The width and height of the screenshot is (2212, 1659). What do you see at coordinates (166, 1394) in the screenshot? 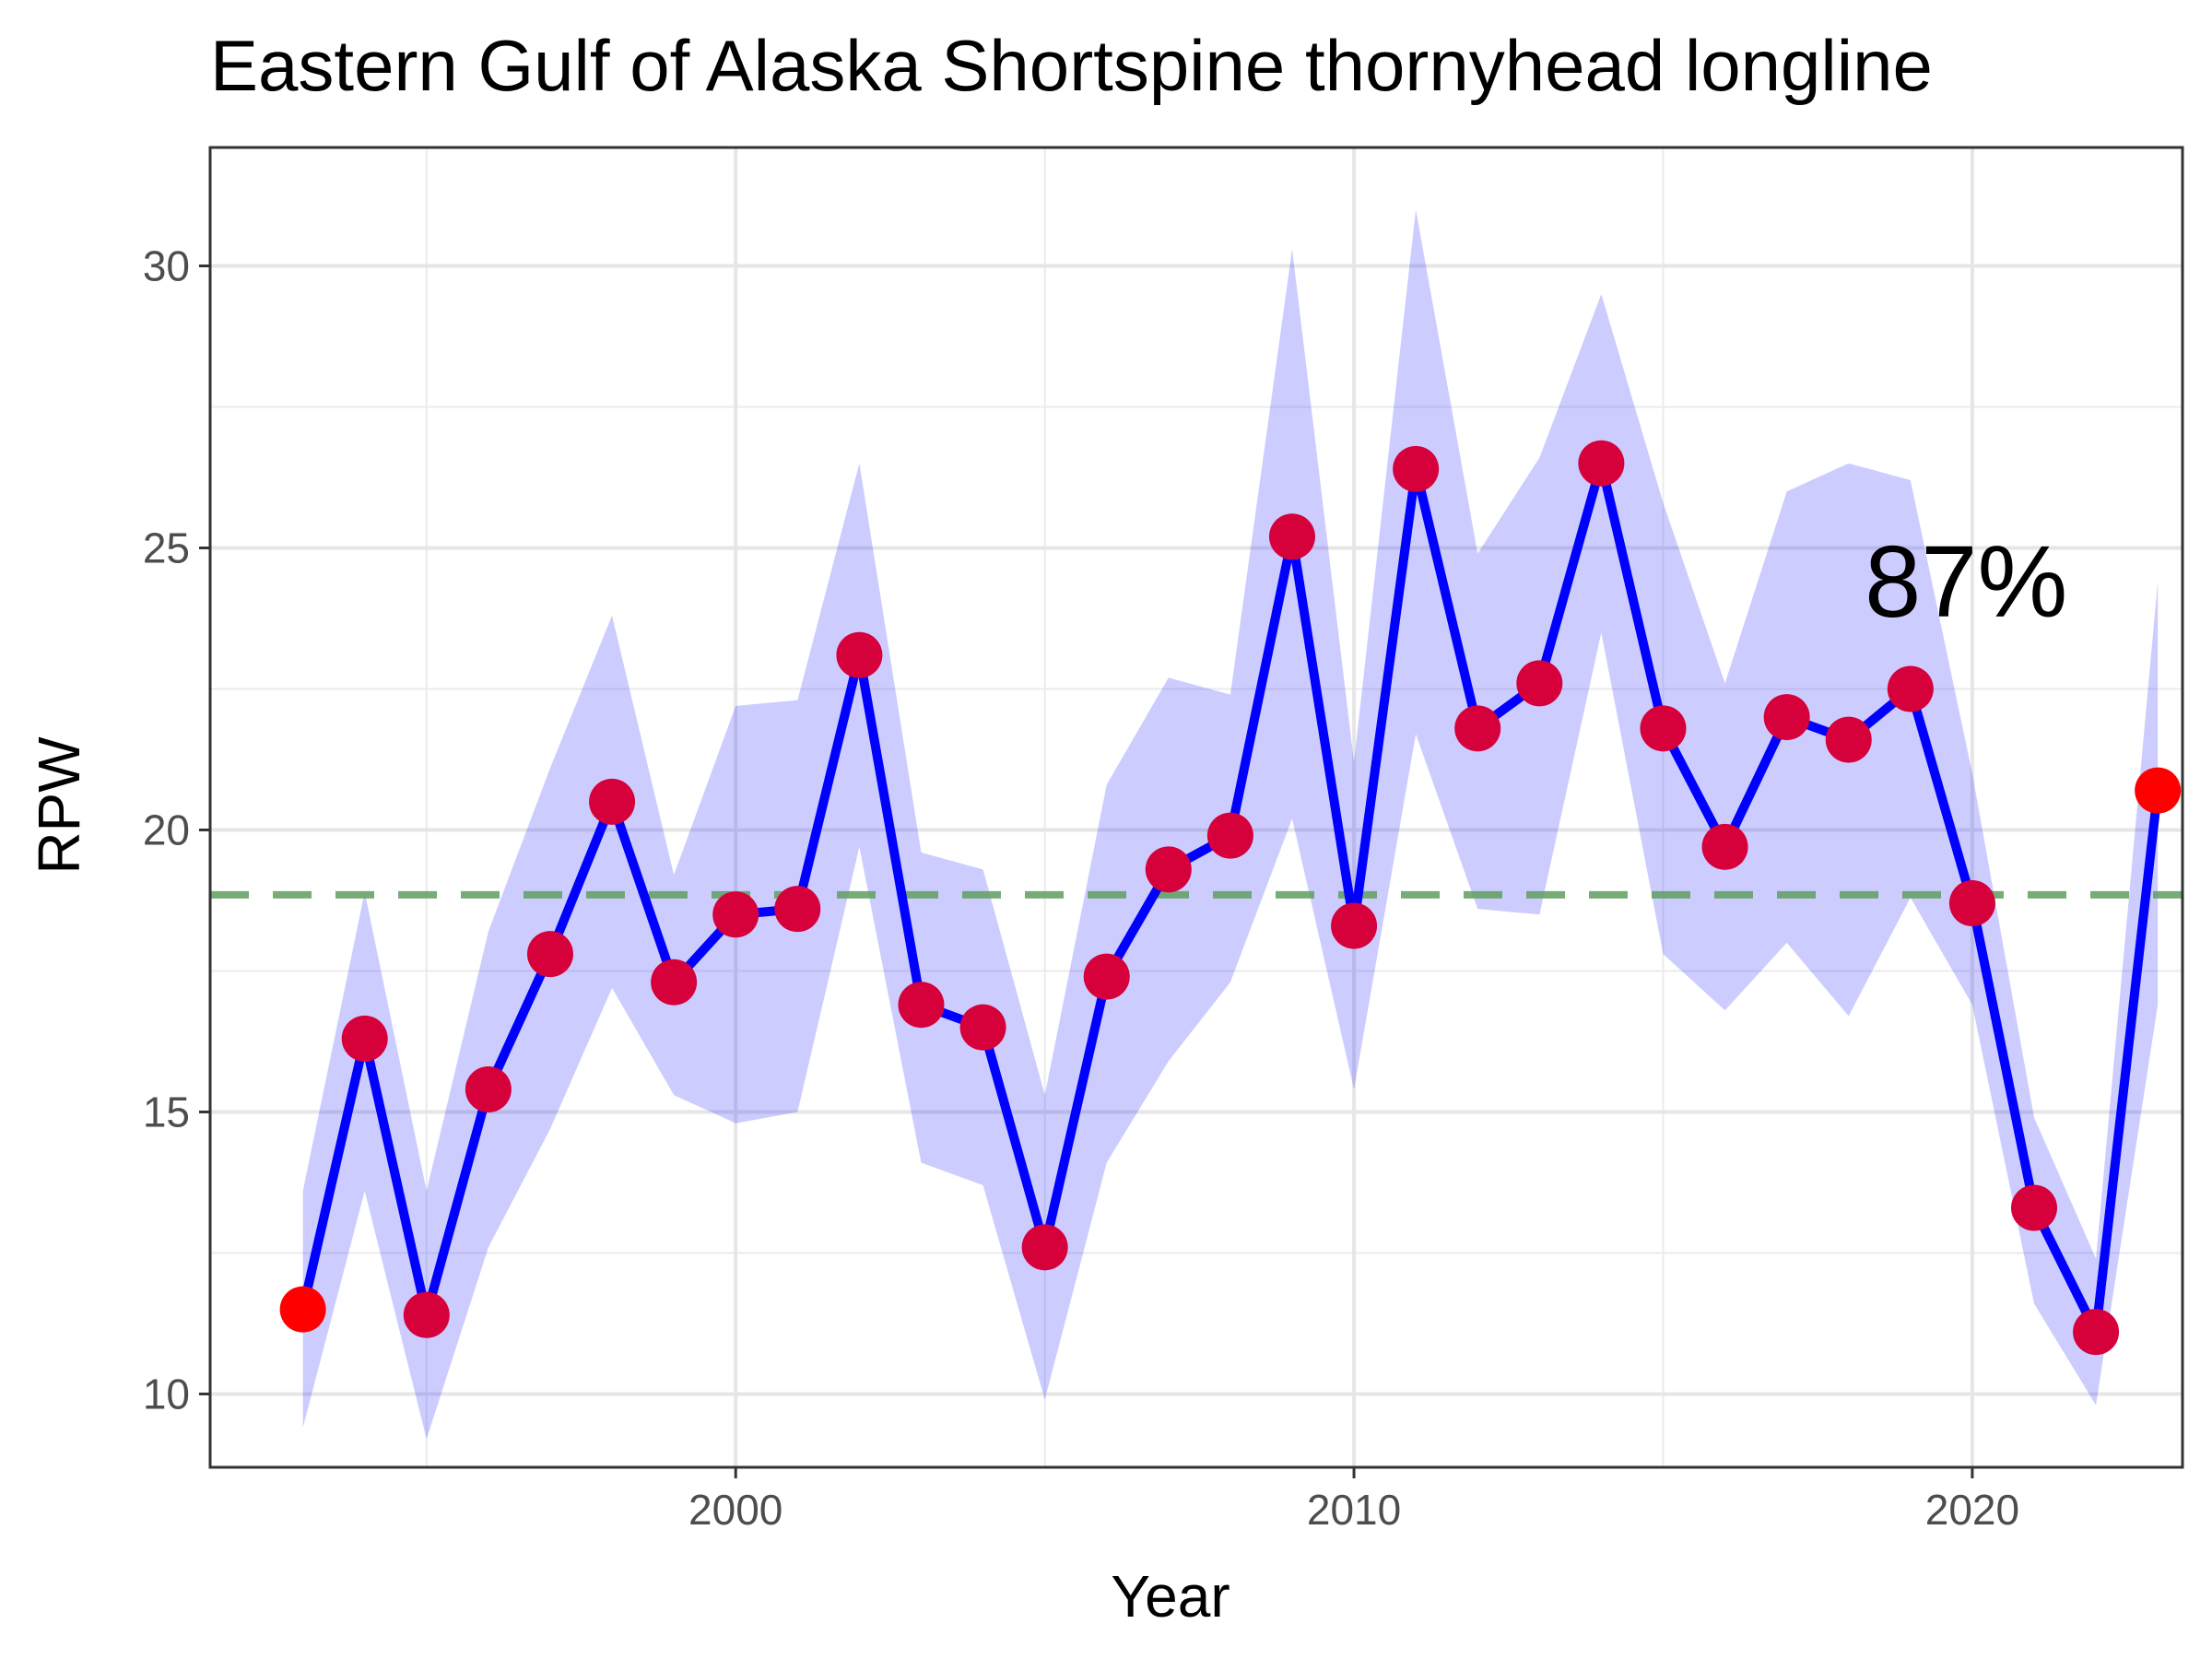
I see `y-tick-label: 10` at bounding box center [166, 1394].